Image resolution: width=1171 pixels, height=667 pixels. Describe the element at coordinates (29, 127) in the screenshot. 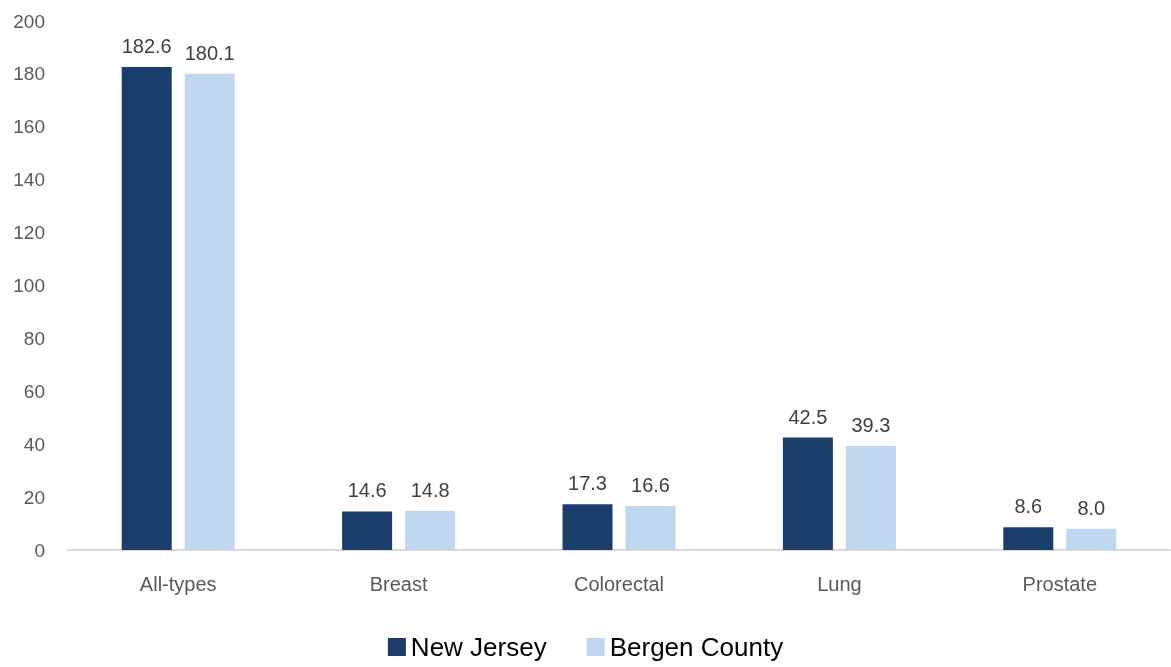

I see `y-tick-label: 160` at that location.